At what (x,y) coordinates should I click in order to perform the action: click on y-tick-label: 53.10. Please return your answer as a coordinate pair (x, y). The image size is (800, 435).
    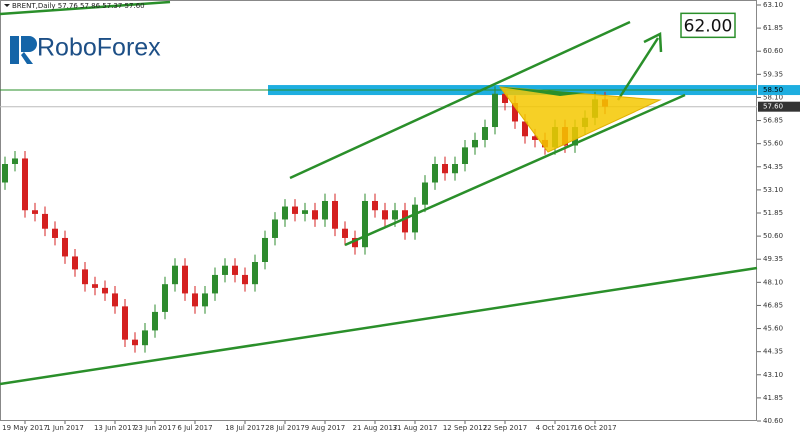
    Looking at the image, I should click on (773, 190).